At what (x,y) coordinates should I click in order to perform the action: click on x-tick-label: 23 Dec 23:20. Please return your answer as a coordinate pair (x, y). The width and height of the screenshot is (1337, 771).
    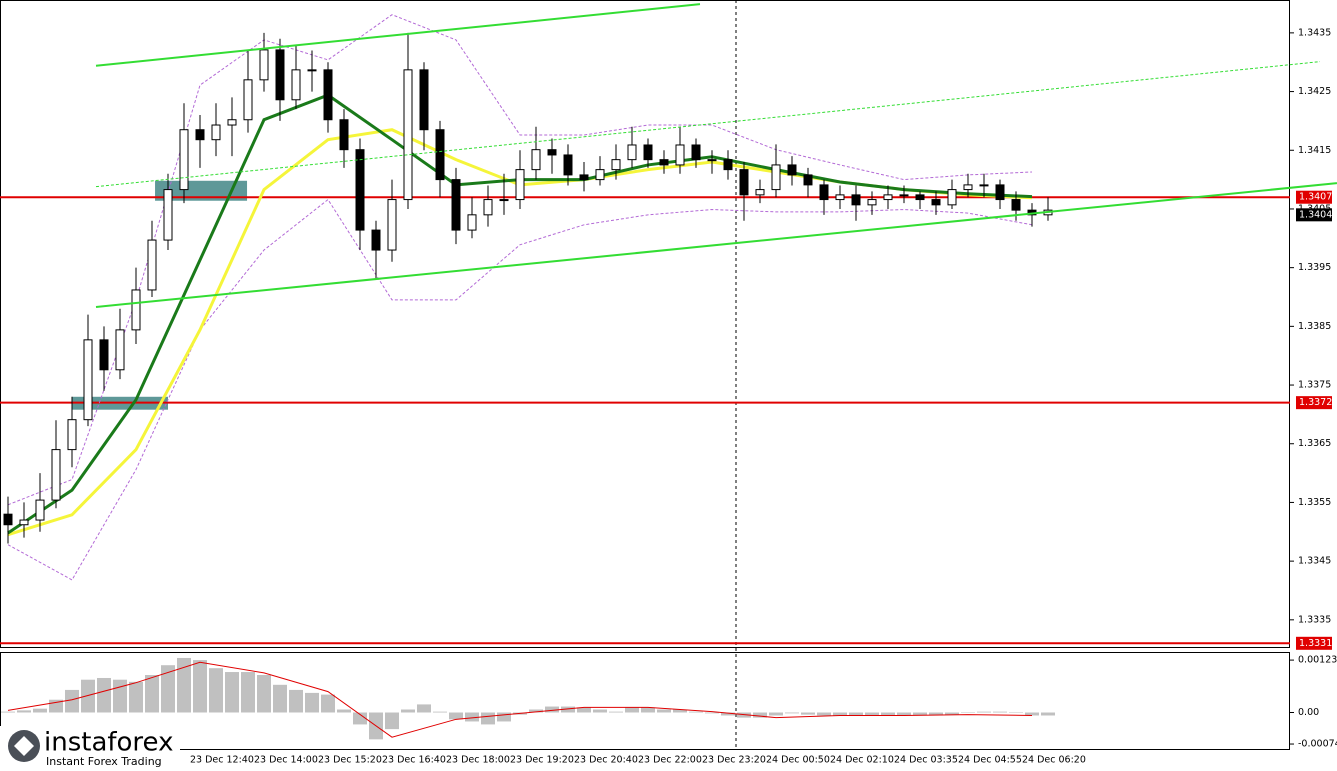
    Looking at the image, I should click on (734, 760).